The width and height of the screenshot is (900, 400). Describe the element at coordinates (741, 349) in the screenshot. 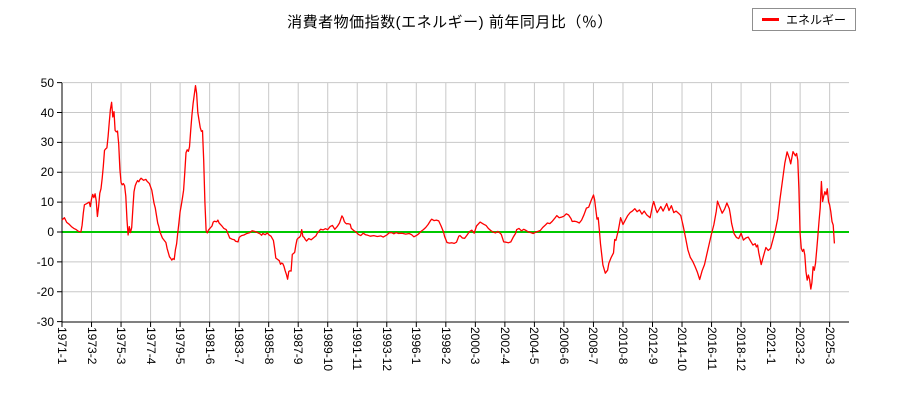

I see `x-tick-label: 2018-12` at that location.